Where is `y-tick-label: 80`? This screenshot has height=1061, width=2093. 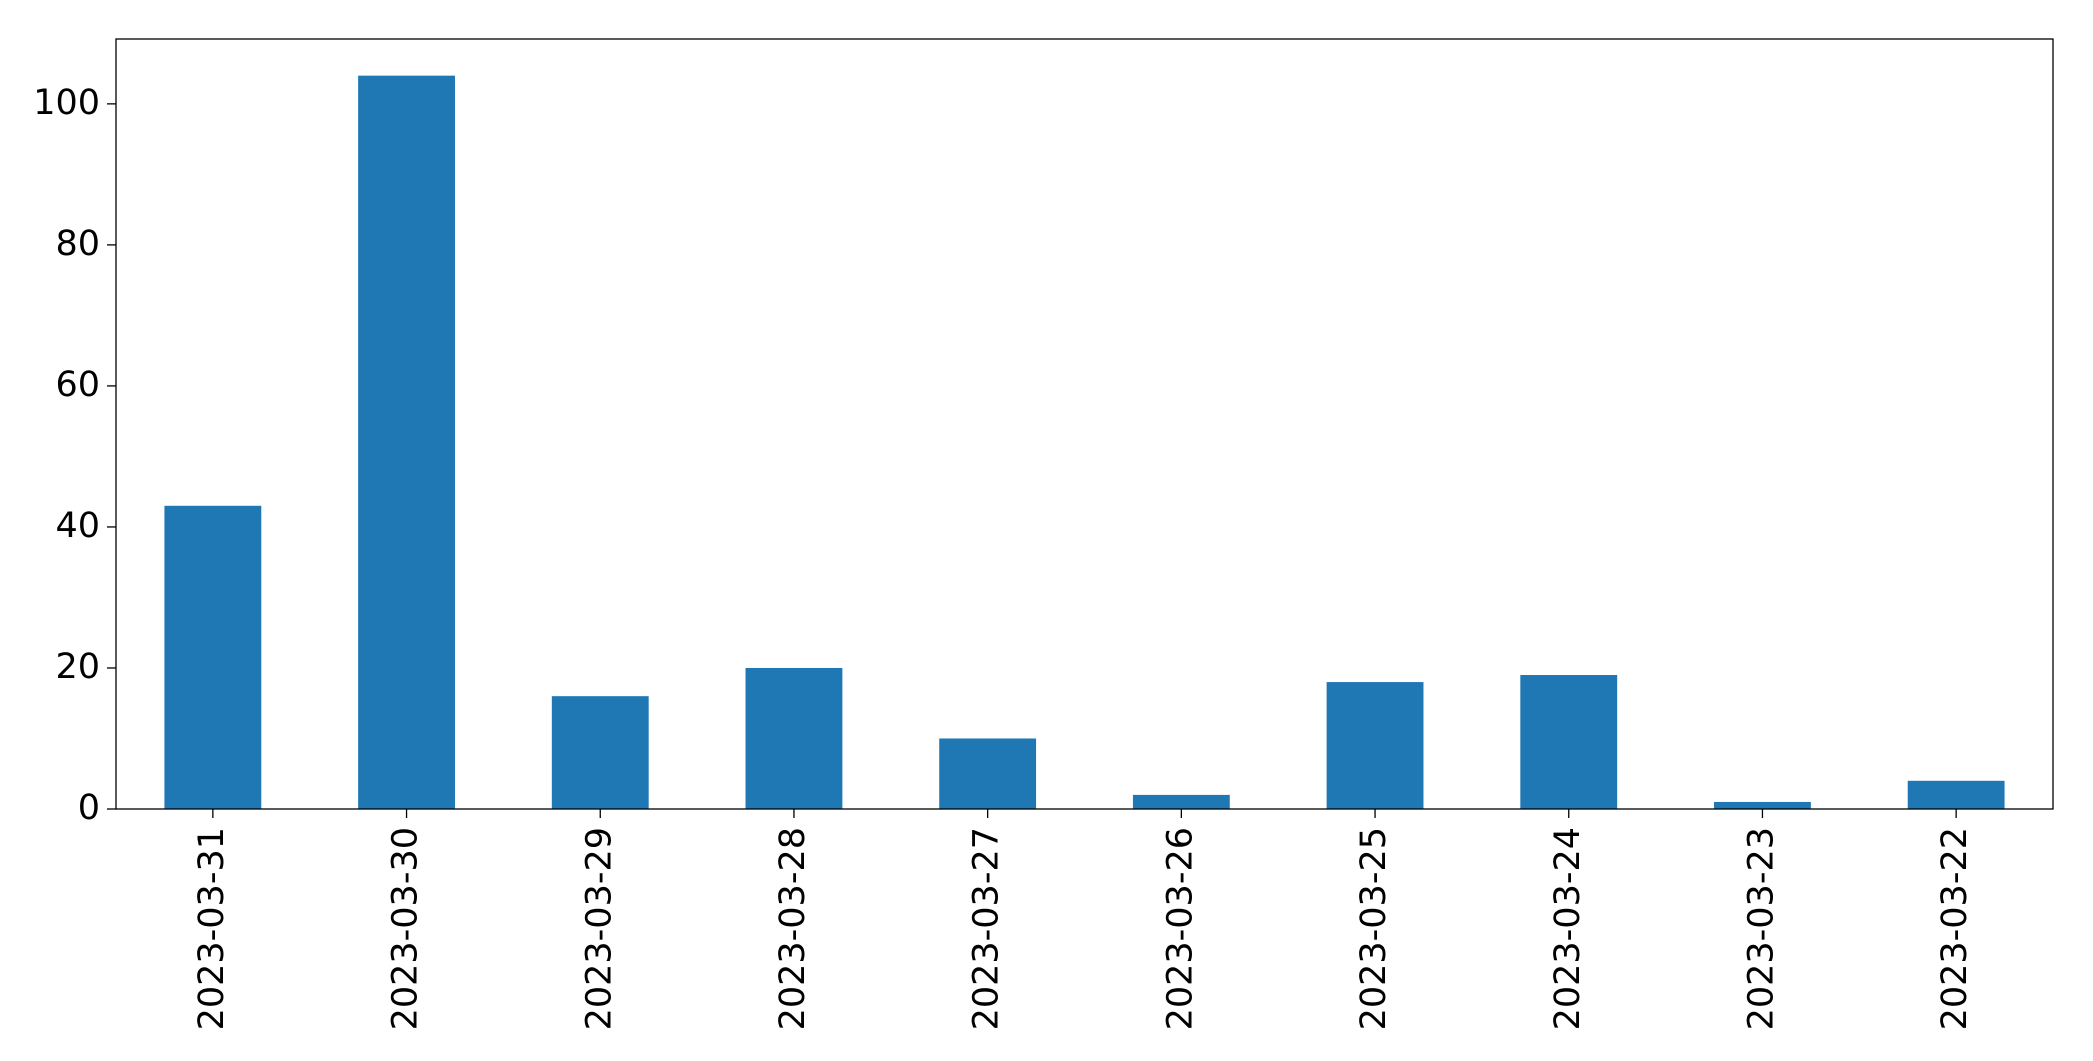
y-tick-label: 80 is located at coordinates (77, 244).